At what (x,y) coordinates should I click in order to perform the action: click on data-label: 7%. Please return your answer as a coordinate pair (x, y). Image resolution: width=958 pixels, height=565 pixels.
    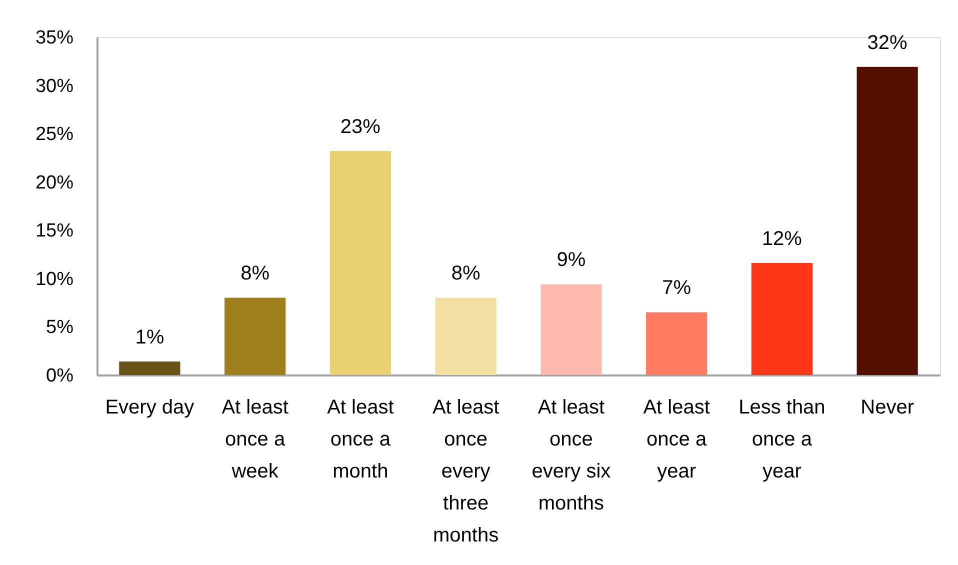
    Looking at the image, I should click on (677, 288).